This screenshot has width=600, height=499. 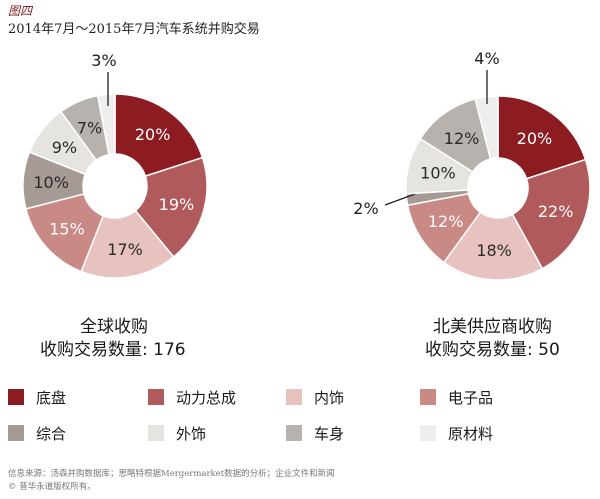 I want to click on legend-label: 电子品, so click(x=471, y=397).